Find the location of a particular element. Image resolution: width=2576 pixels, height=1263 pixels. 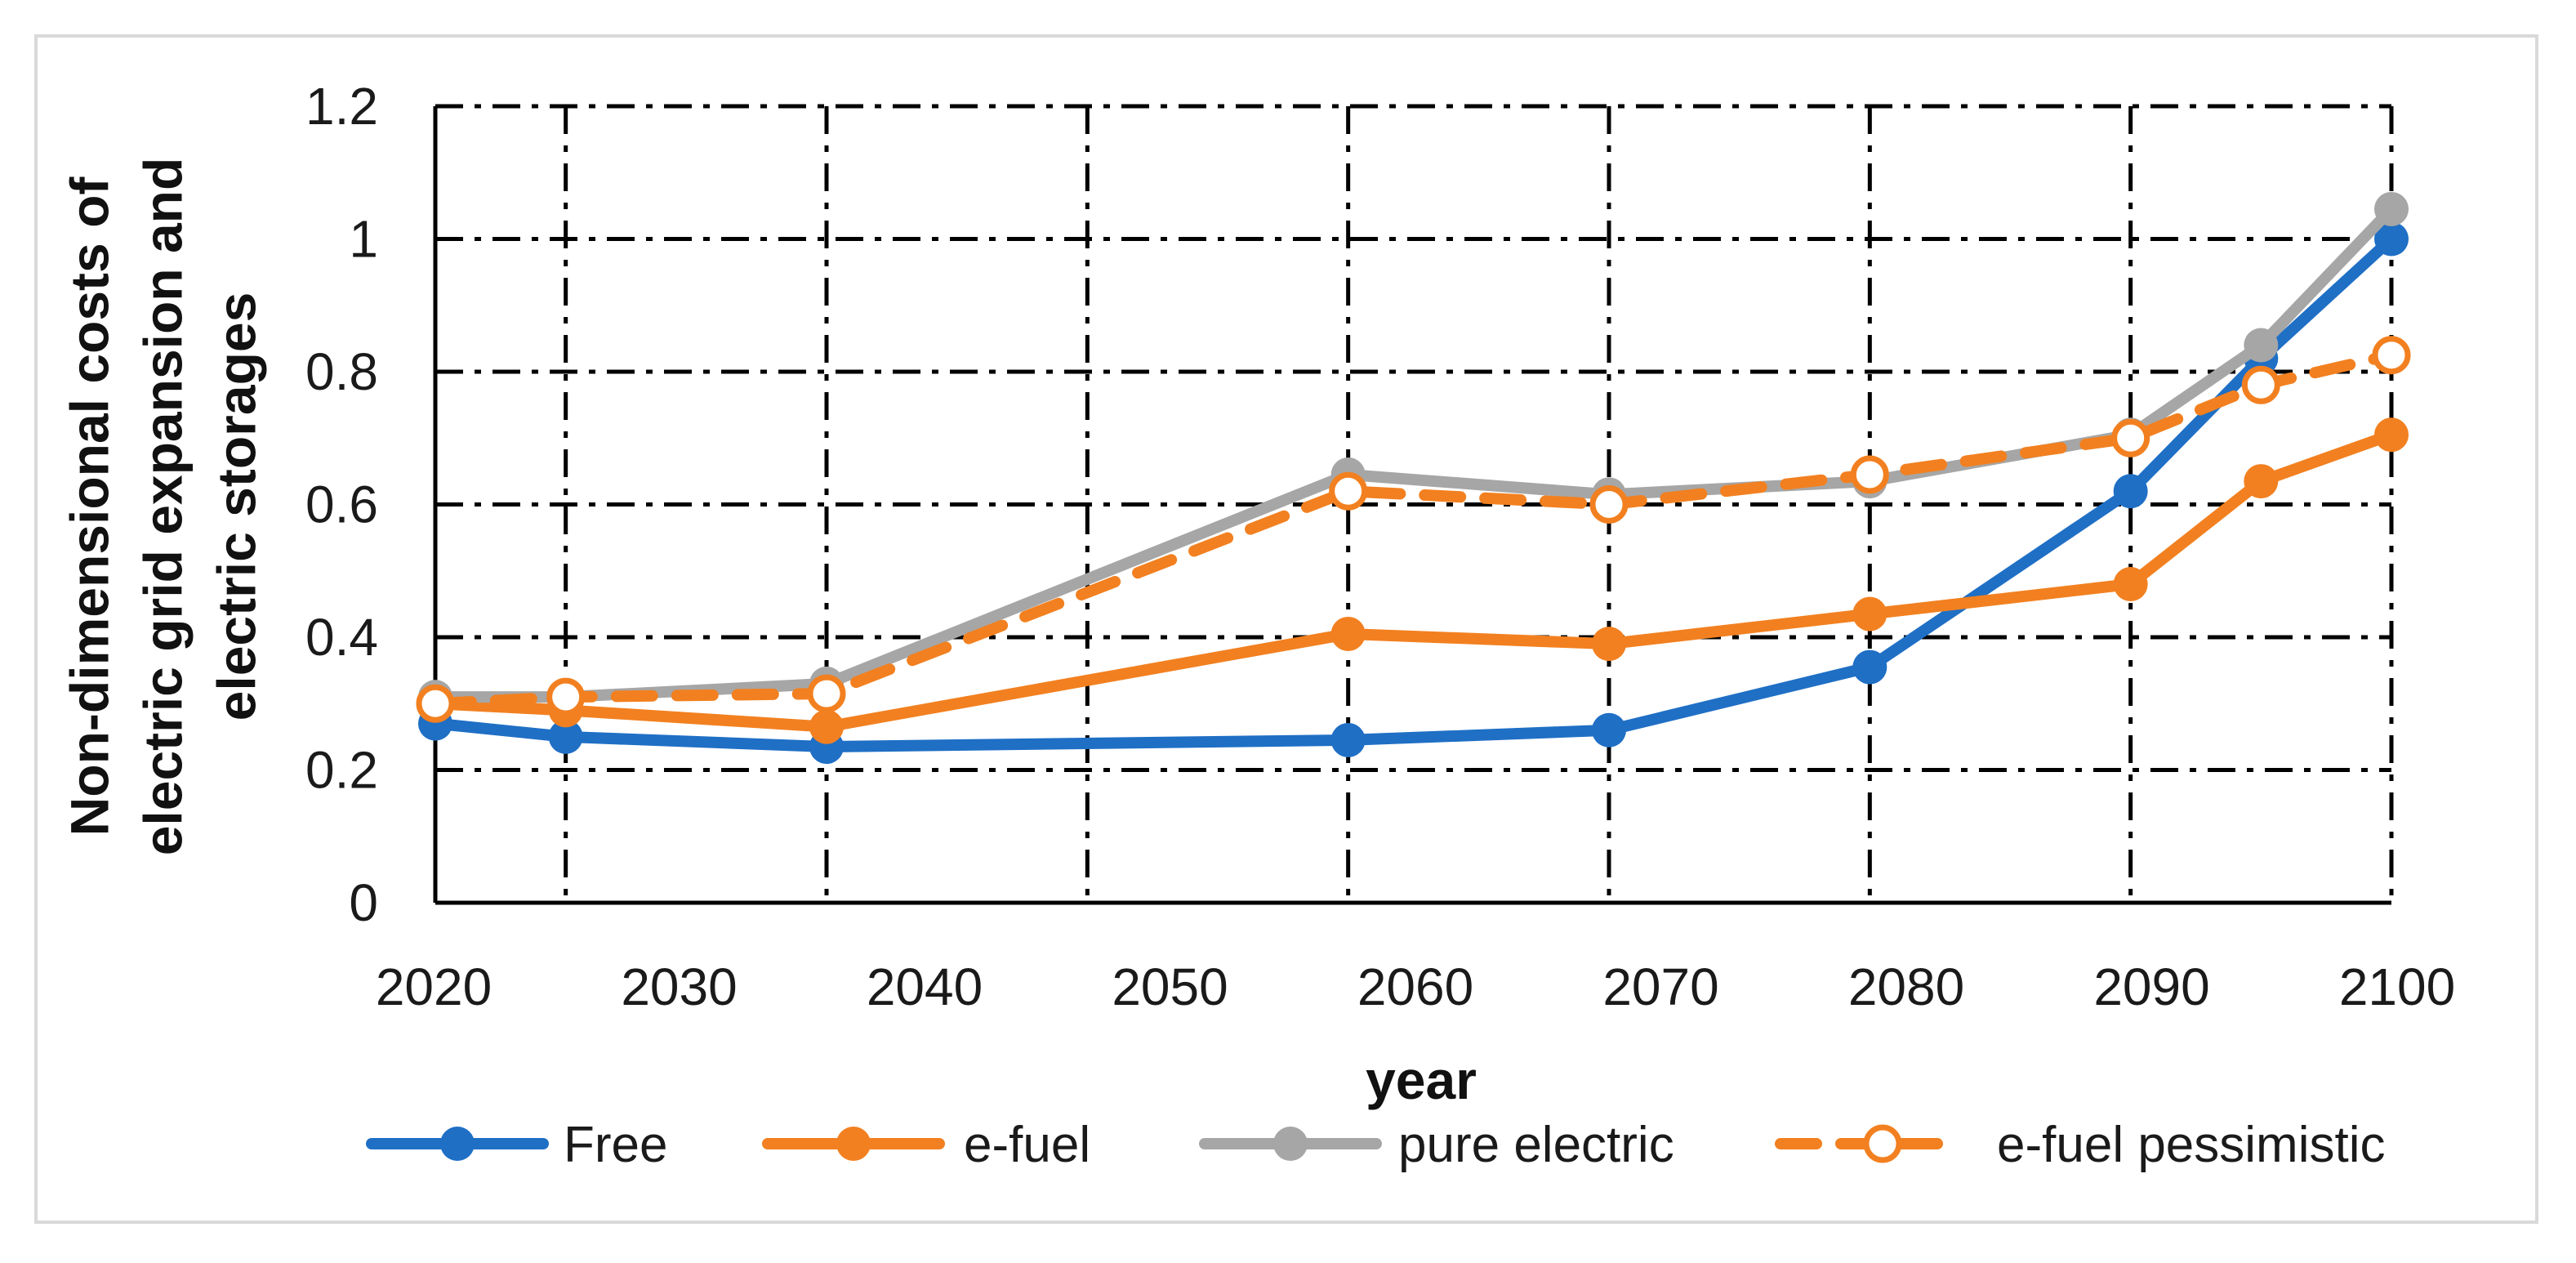

x-tick-label: 2080 is located at coordinates (1906, 987).